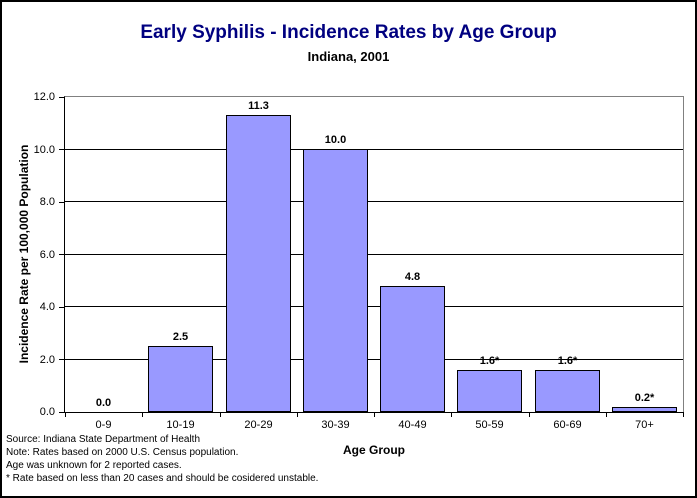  I want to click on y-tick-label: 12.0, so click(44, 97).